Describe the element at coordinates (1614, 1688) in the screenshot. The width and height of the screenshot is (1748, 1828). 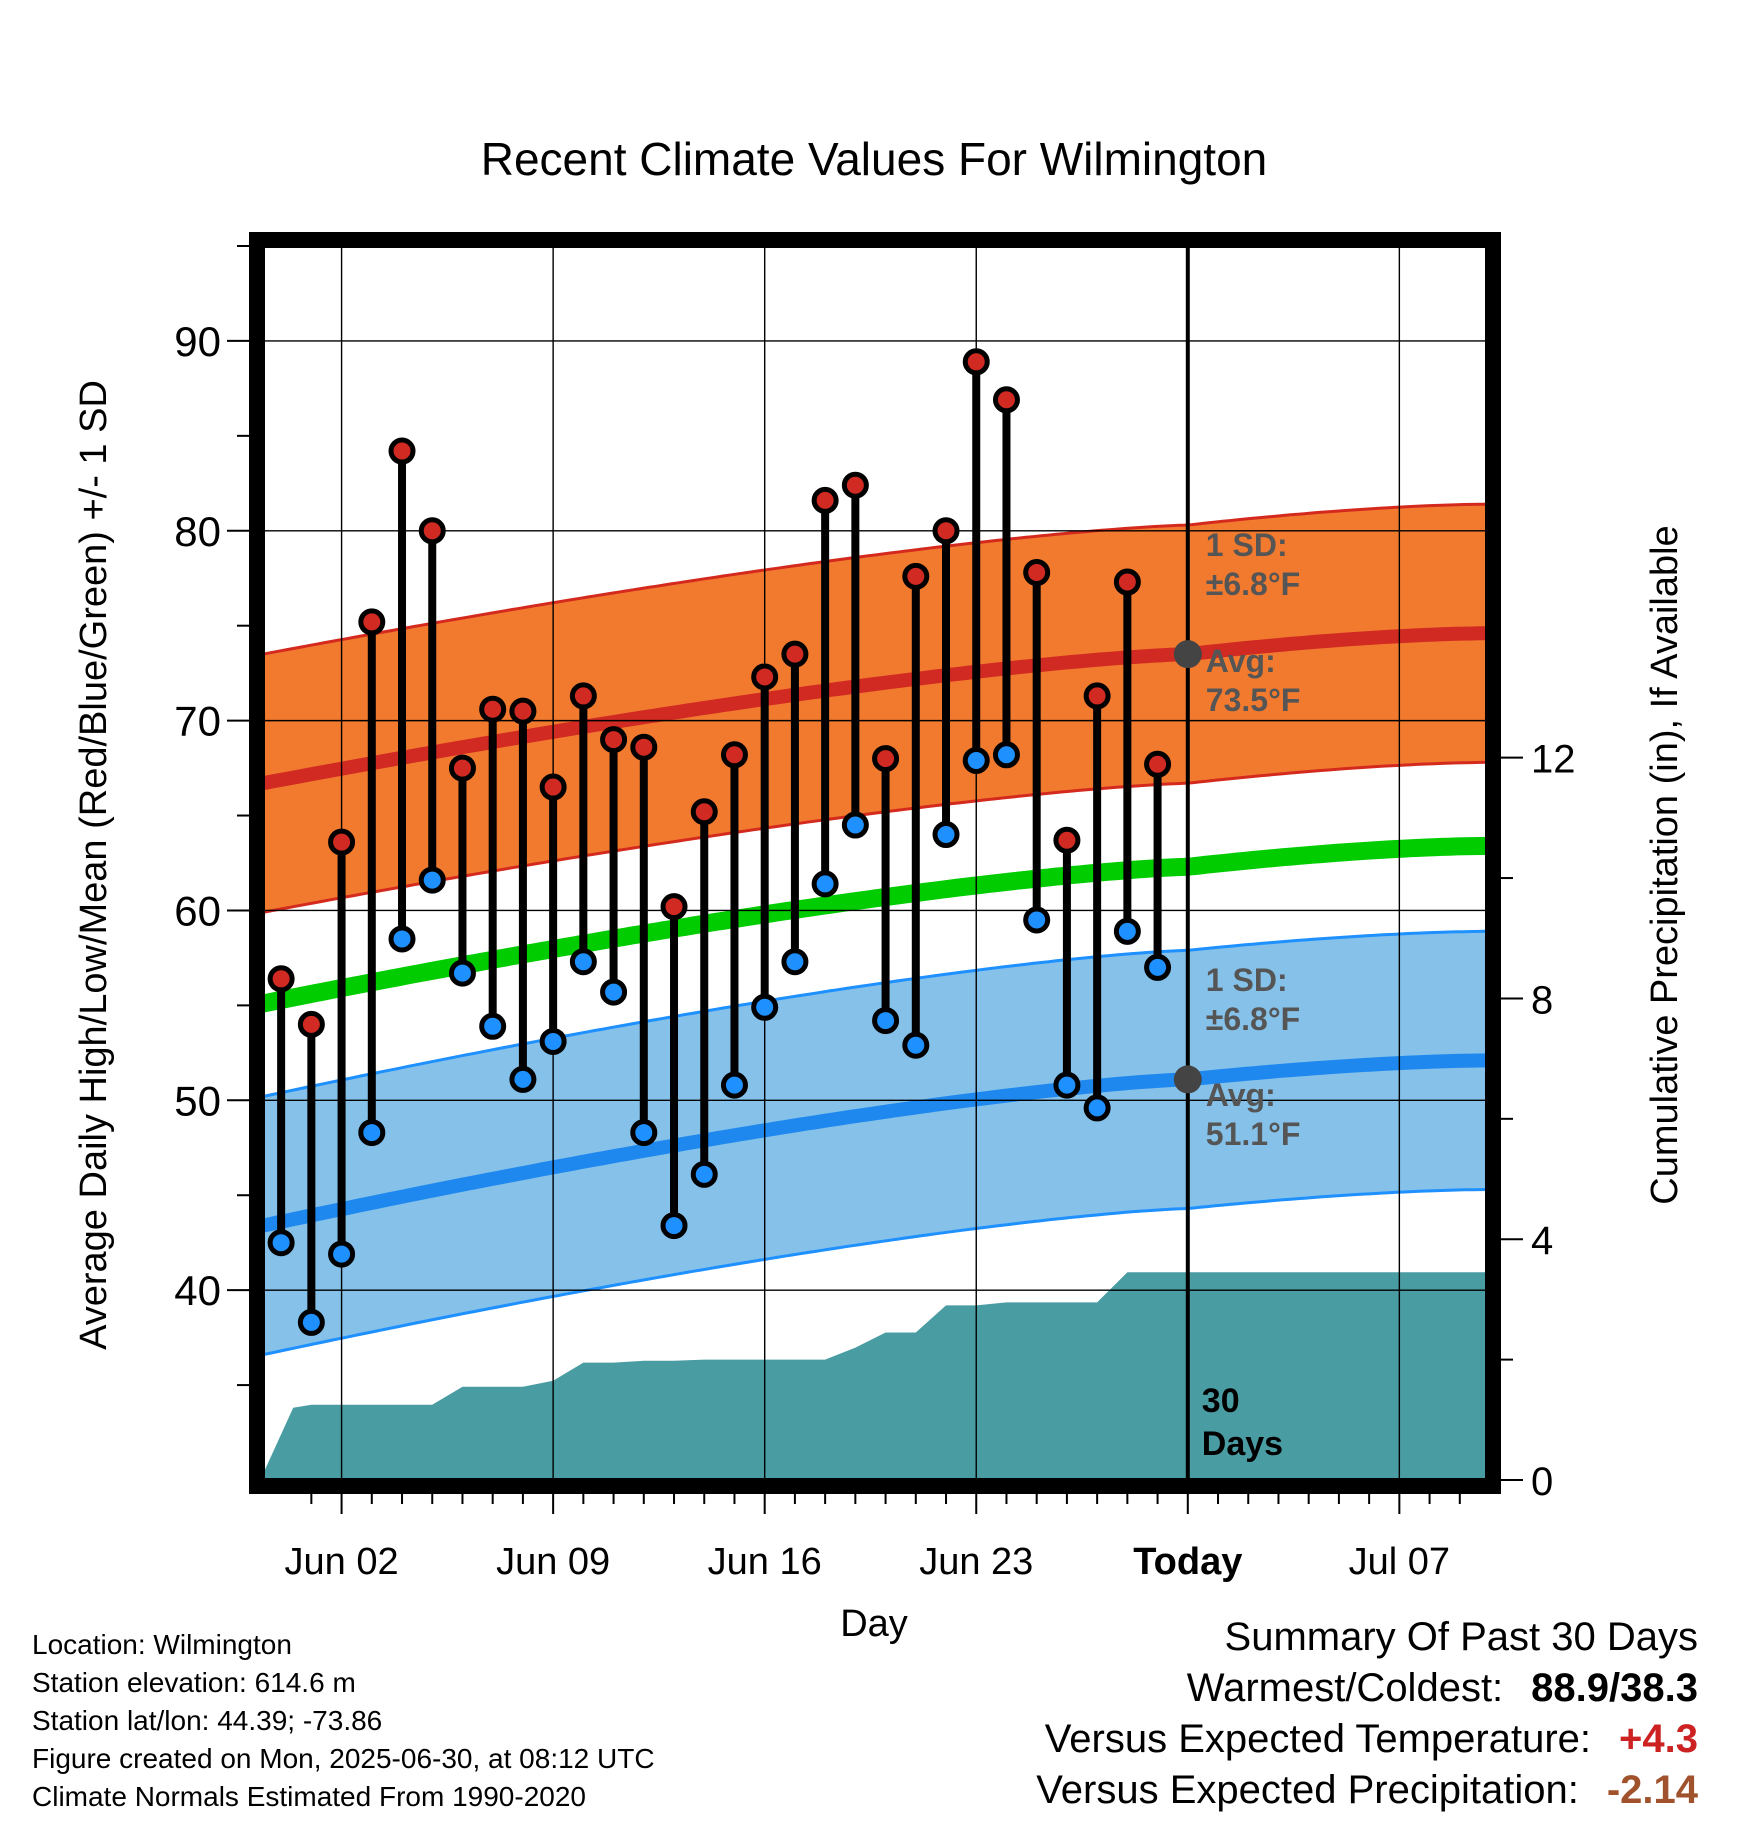
I see `warmest-value: 88.9/38.3` at that location.